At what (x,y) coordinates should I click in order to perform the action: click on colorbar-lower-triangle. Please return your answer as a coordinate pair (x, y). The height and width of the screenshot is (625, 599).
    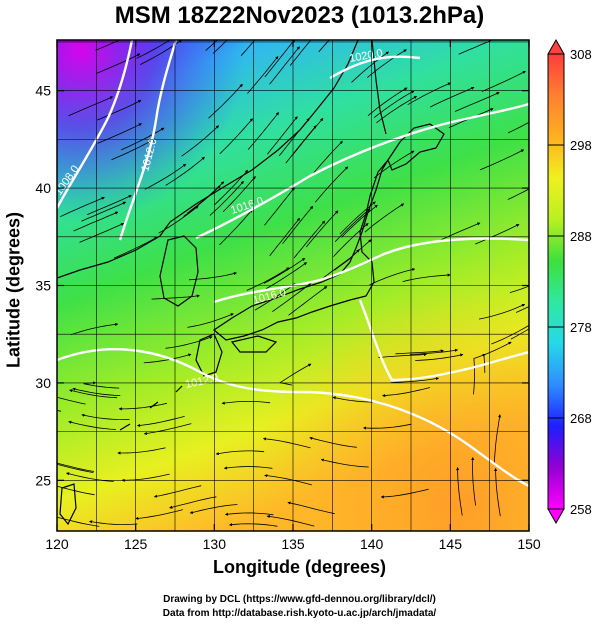
    Looking at the image, I should click on (556, 516).